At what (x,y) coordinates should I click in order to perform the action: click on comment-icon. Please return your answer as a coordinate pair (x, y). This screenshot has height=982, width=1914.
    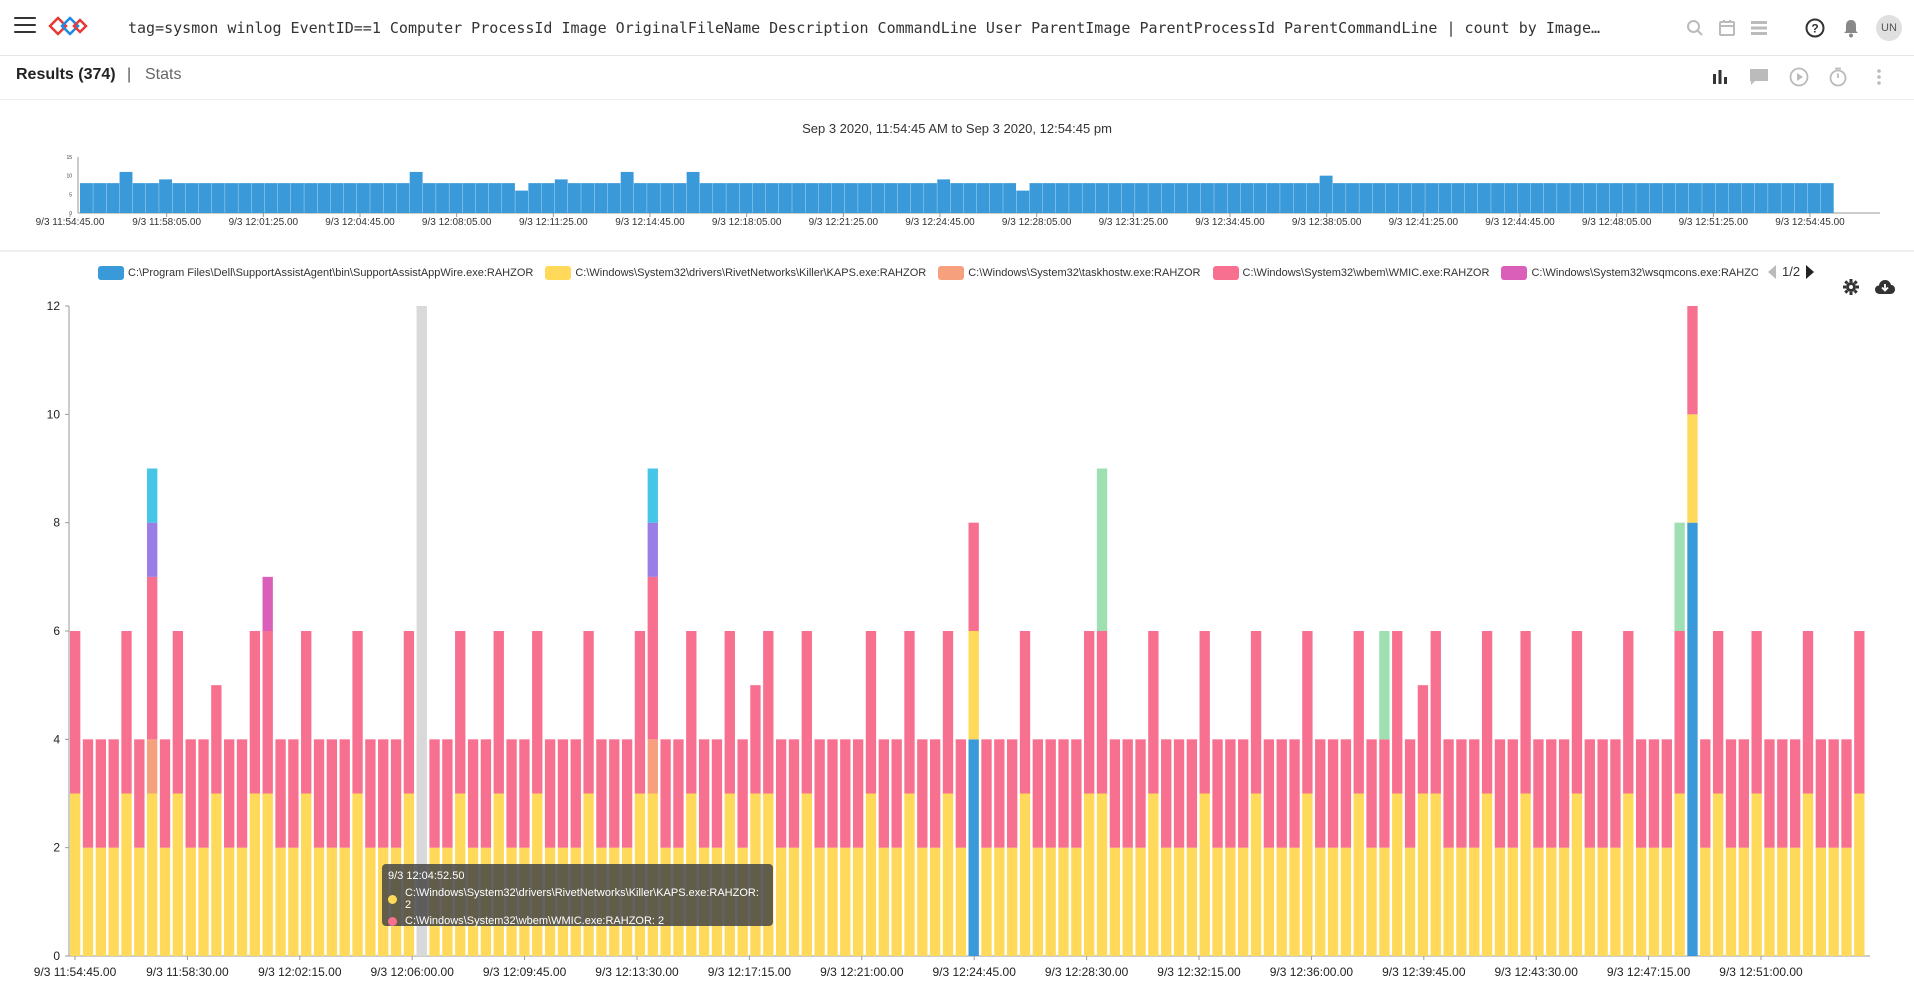
    Looking at the image, I should click on (1759, 77).